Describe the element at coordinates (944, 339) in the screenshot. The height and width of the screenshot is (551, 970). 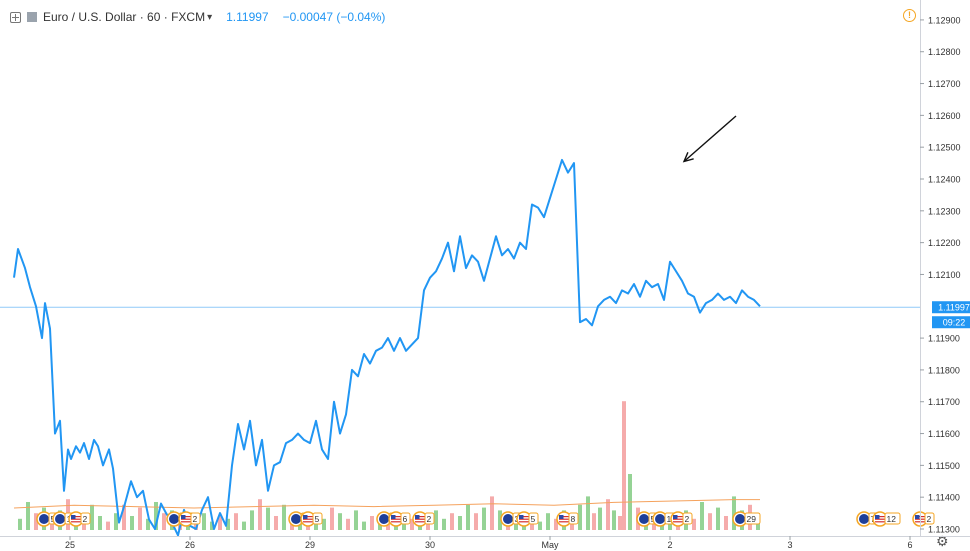
I see `y-tick-label: 1.11900` at that location.